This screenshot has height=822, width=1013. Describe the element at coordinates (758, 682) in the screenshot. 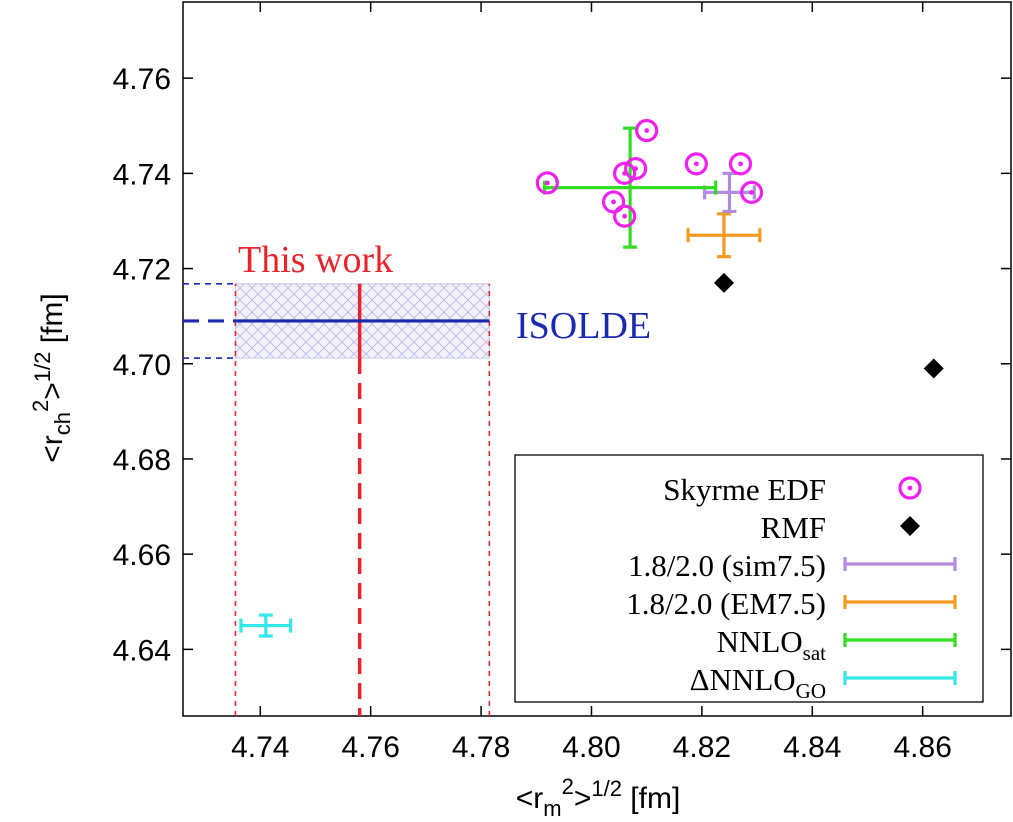

I see `legend-label-dnnlo_go: ΔNNLOGO` at that location.